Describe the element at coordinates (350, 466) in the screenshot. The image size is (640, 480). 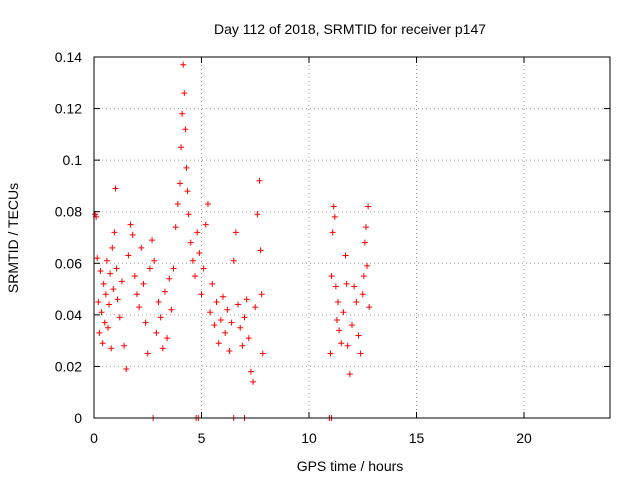
I see `x-axis-label: GPS time / hours` at that location.